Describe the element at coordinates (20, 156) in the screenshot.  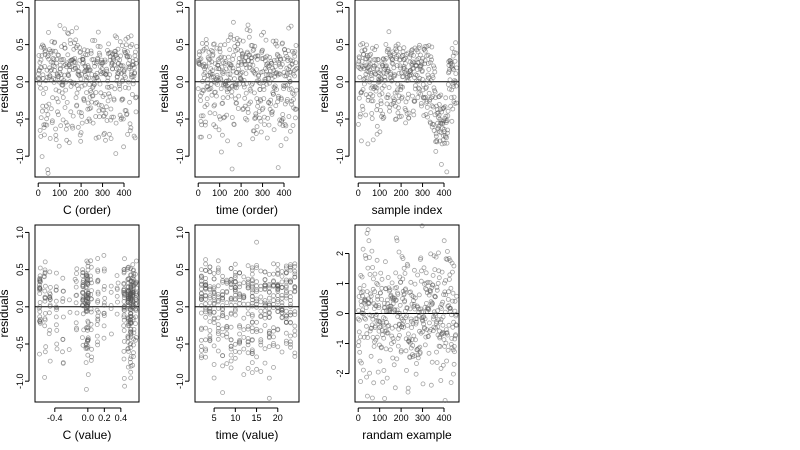
I see `y-tick-label: -1.0` at that location.